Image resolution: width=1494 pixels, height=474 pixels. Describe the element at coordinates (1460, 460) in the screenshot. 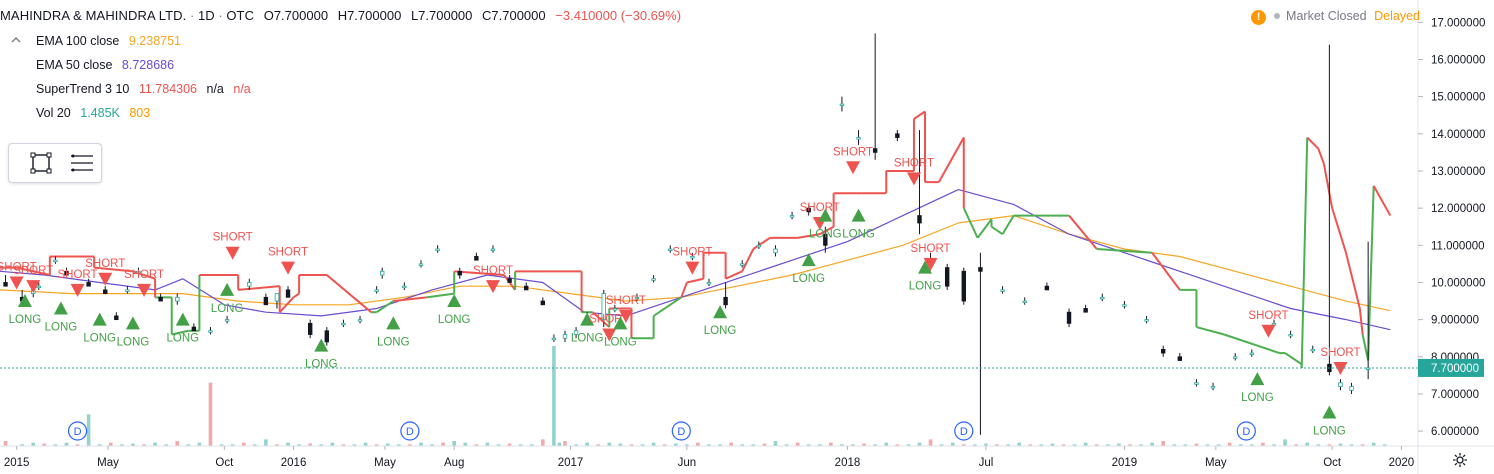

I see `gear-icon` at that location.